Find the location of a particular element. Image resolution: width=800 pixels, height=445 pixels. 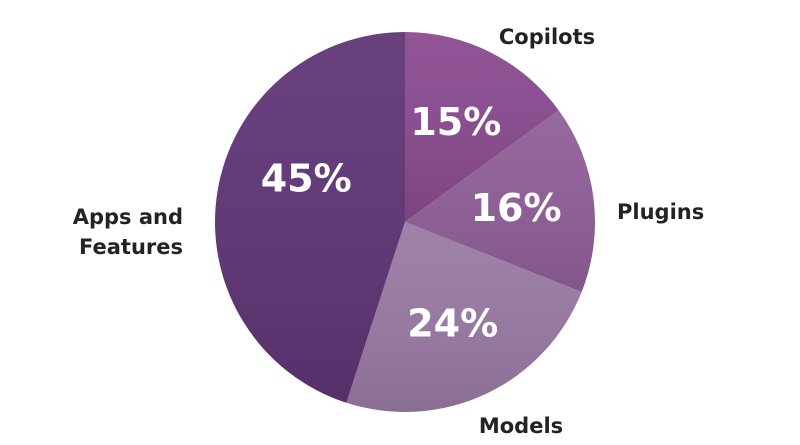

pie-slice-shade-copilots is located at coordinates (482, 127).